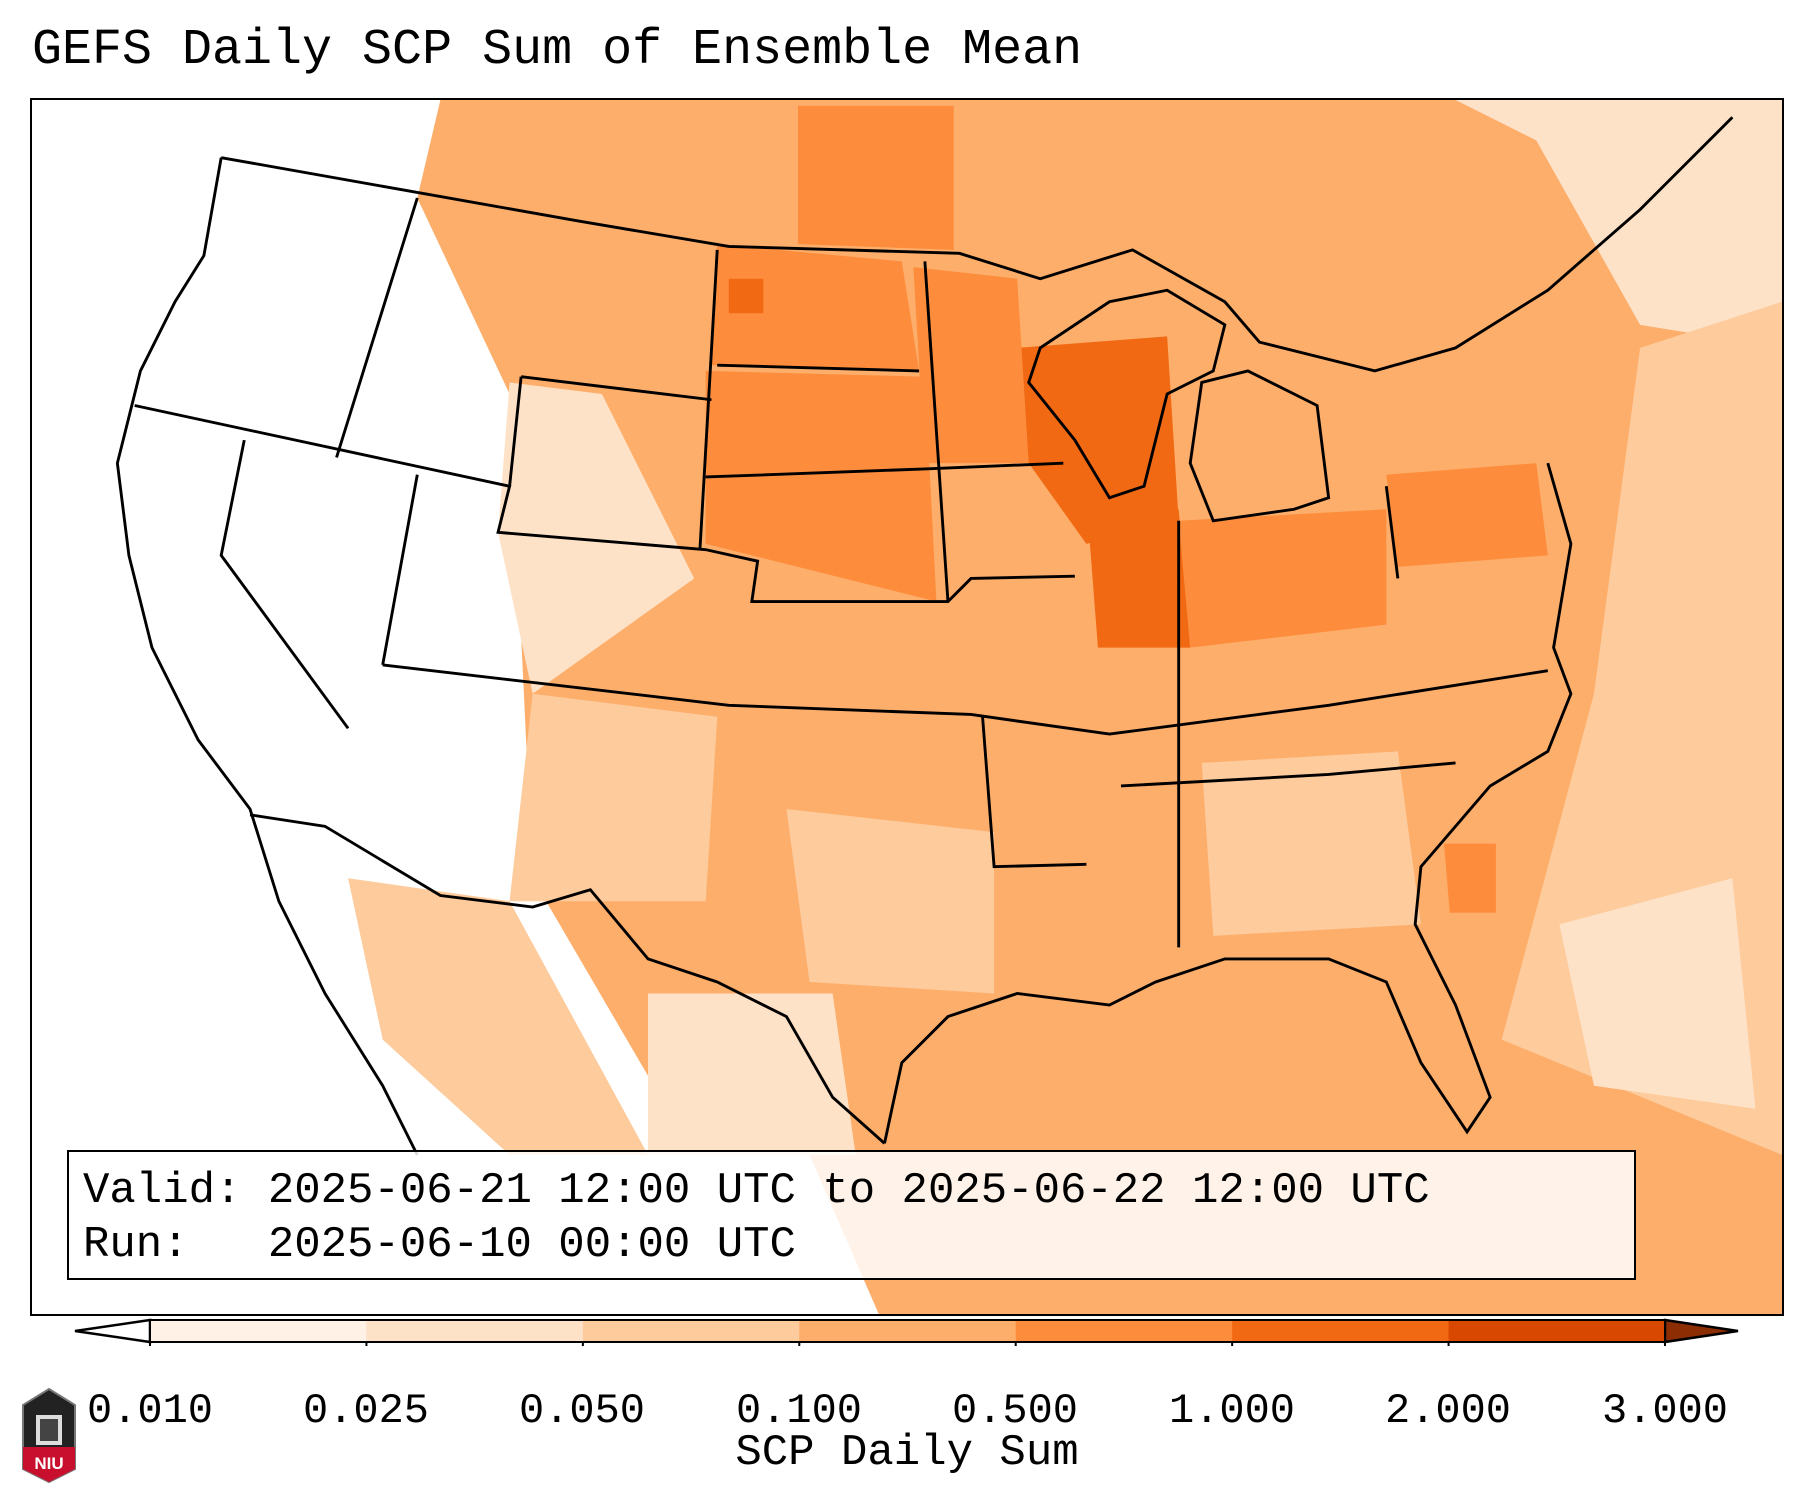 Image resolution: width=1803 pixels, height=1500 pixels. Describe the element at coordinates (113, 1331) in the screenshot. I see `colorbar-under-arrow` at that location.